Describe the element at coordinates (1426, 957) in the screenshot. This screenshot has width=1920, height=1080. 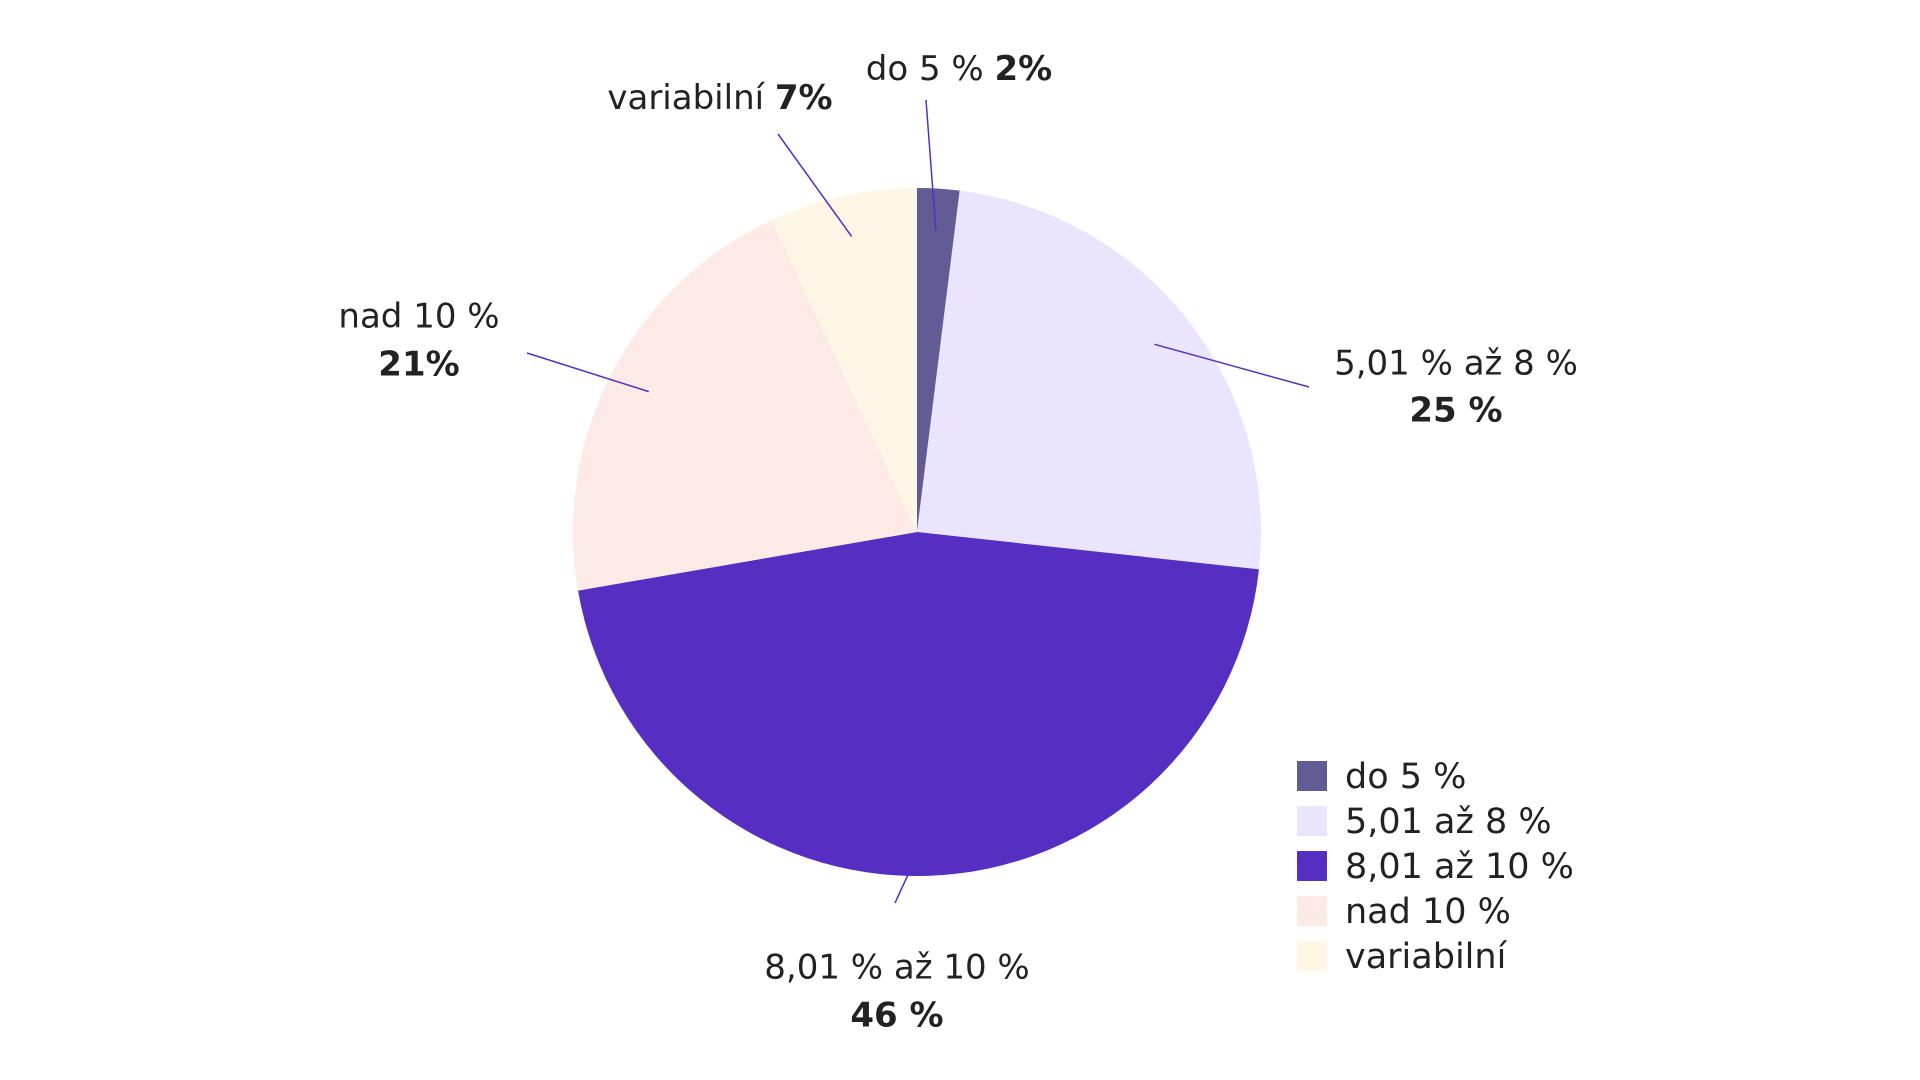
I see `legend-label: variabilní` at that location.